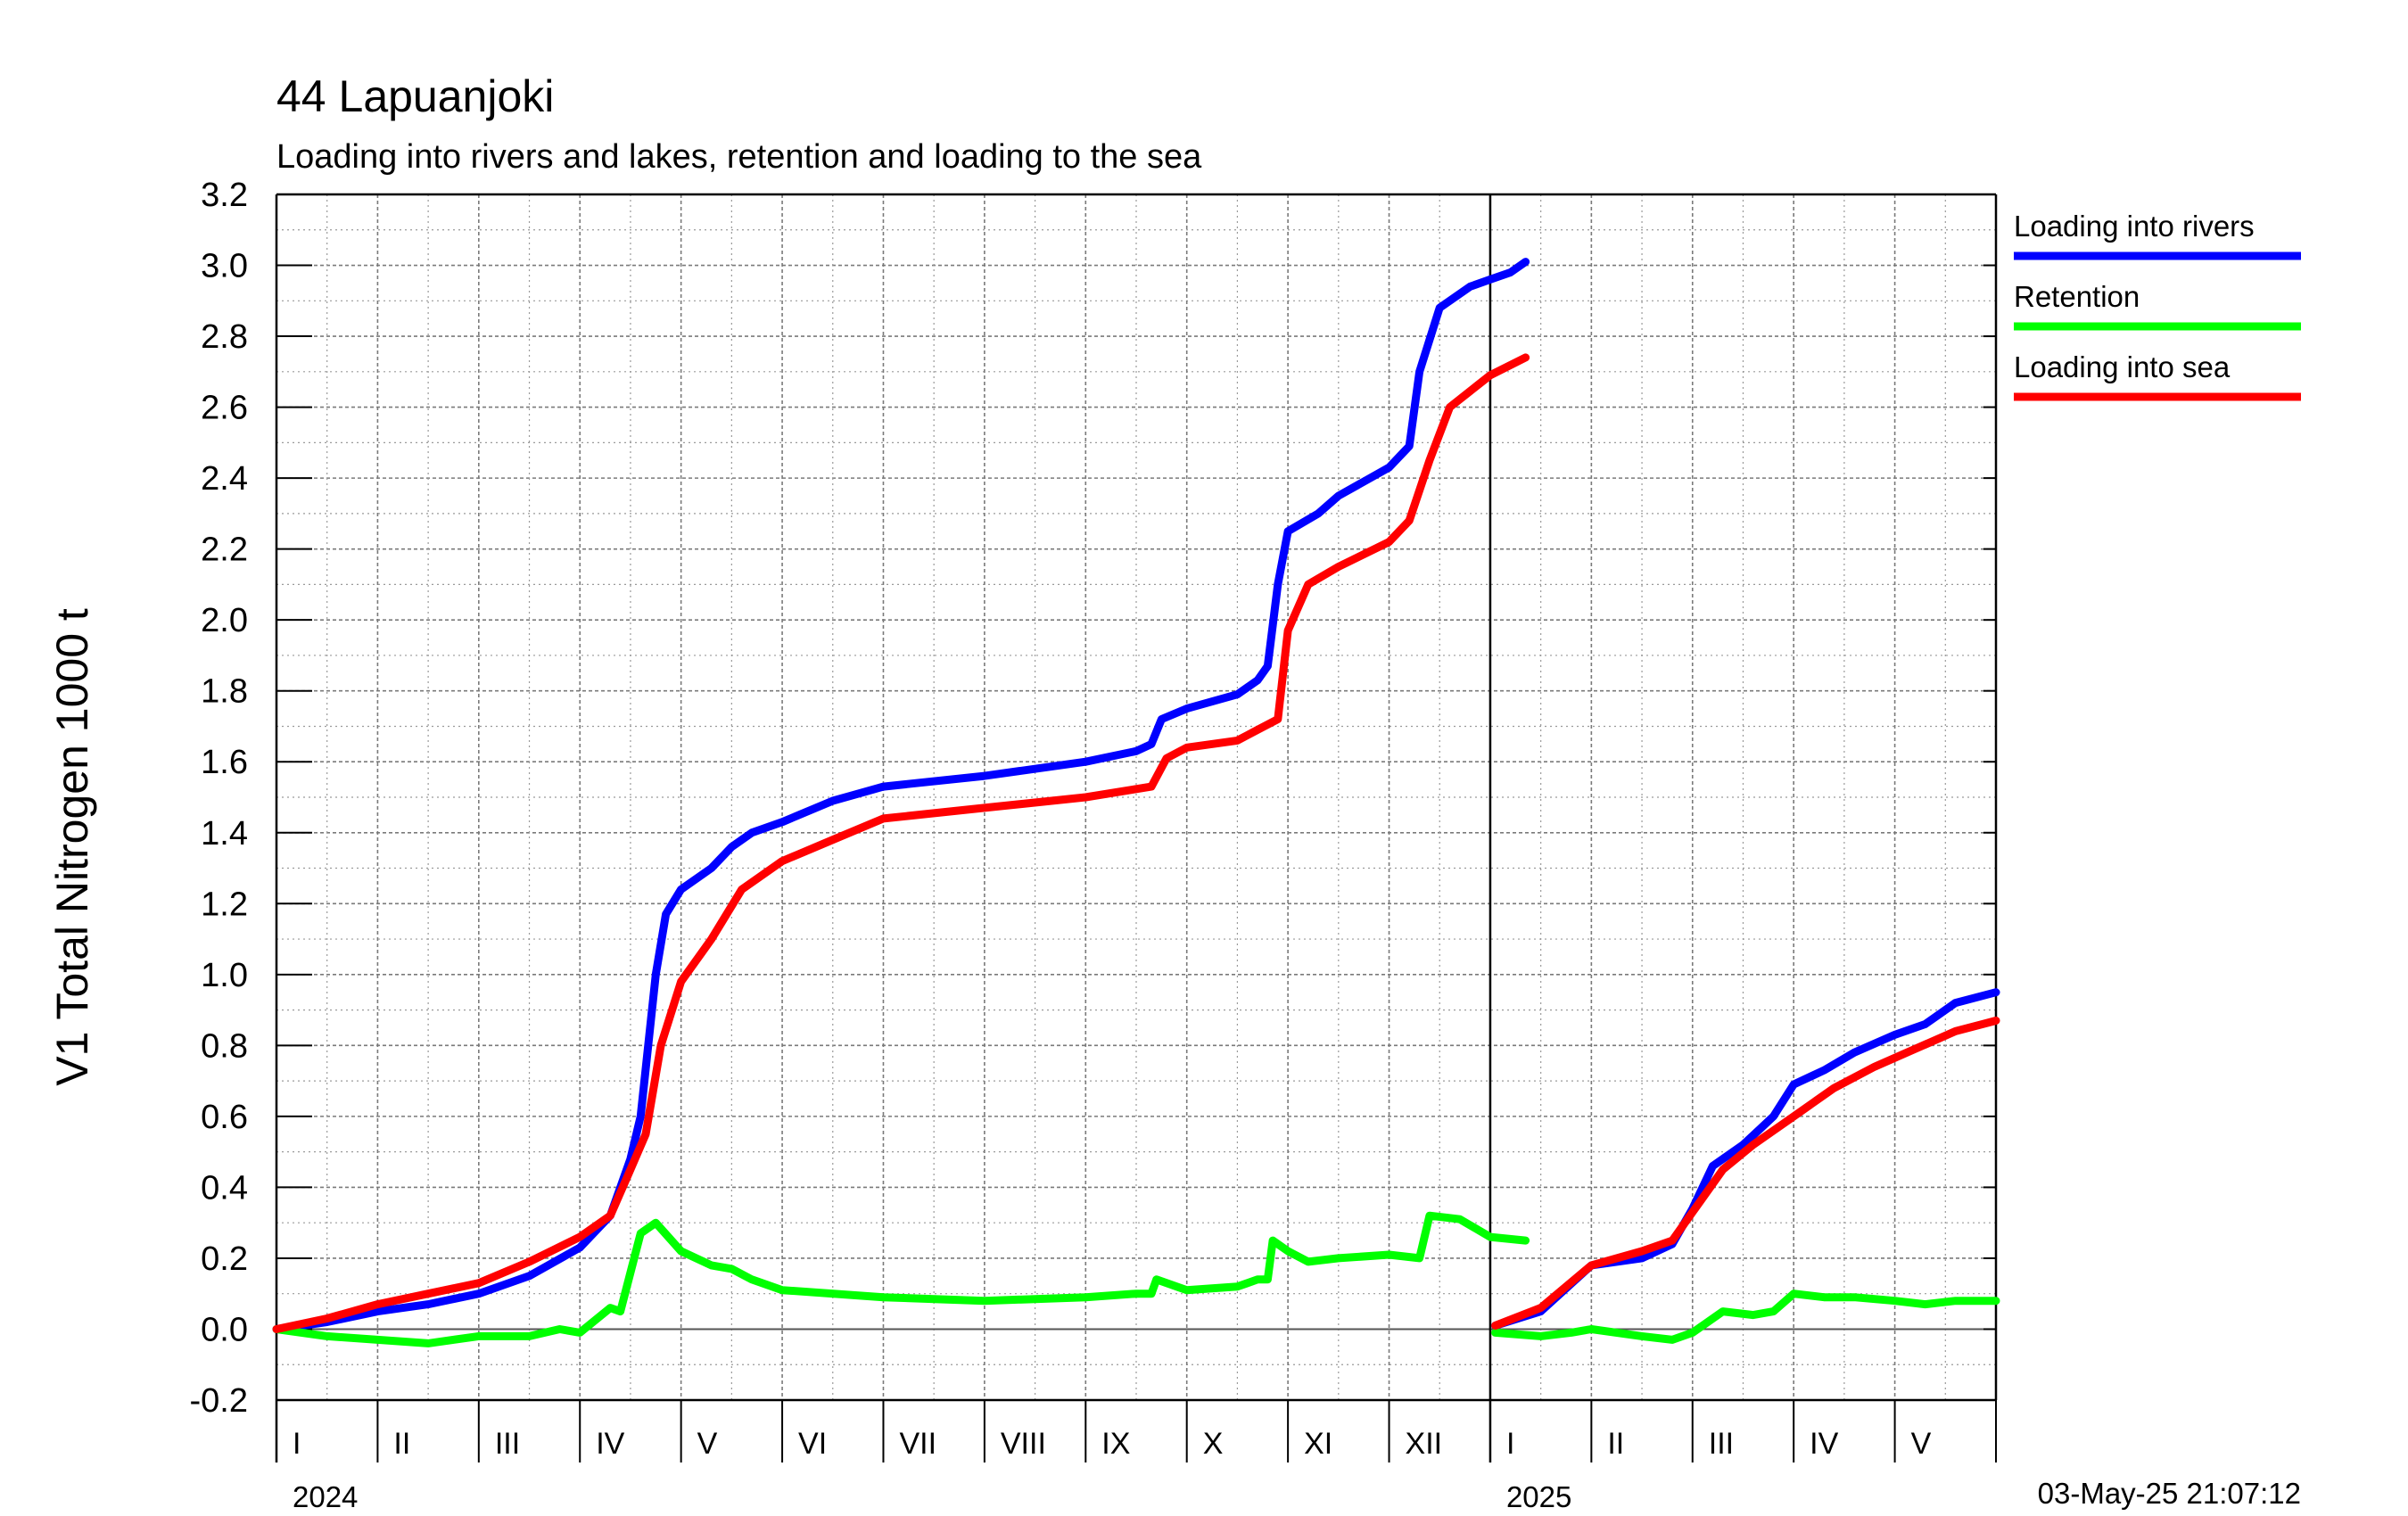 The image size is (2408, 1516). Describe the element at coordinates (1115, 1444) in the screenshot. I see `month-label: IX` at that location.